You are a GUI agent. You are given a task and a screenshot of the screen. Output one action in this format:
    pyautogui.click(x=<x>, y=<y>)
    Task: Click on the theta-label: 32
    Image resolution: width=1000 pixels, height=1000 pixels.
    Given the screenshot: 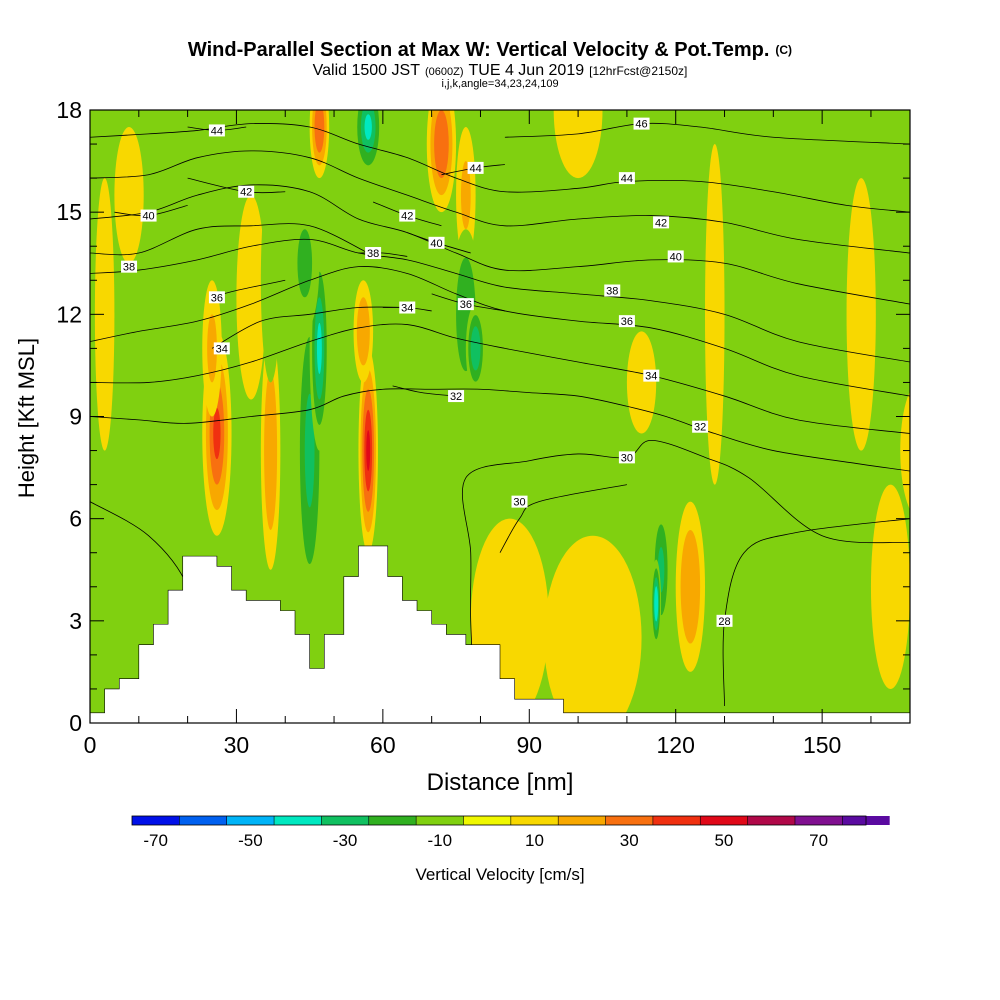 What is the action you would take?
    pyautogui.click(x=456, y=396)
    